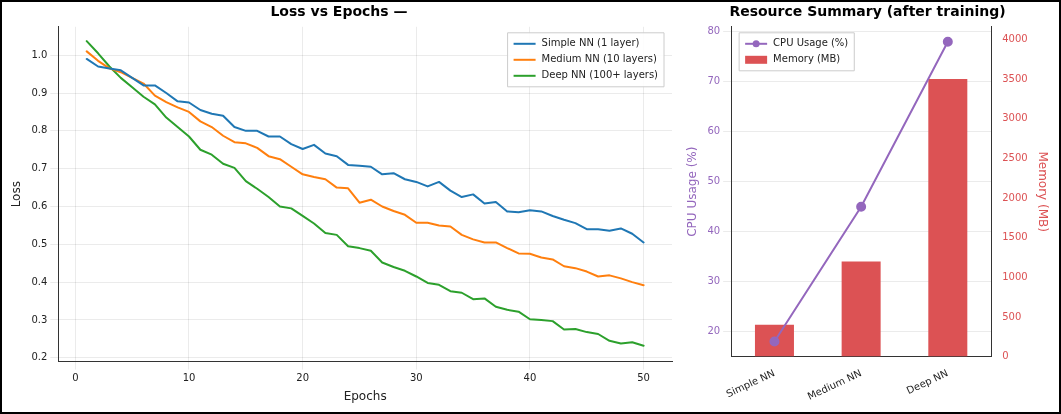 Image resolution: width=1061 pixels, height=414 pixels. I want to click on y-tick-label: 0.2, so click(39, 357).